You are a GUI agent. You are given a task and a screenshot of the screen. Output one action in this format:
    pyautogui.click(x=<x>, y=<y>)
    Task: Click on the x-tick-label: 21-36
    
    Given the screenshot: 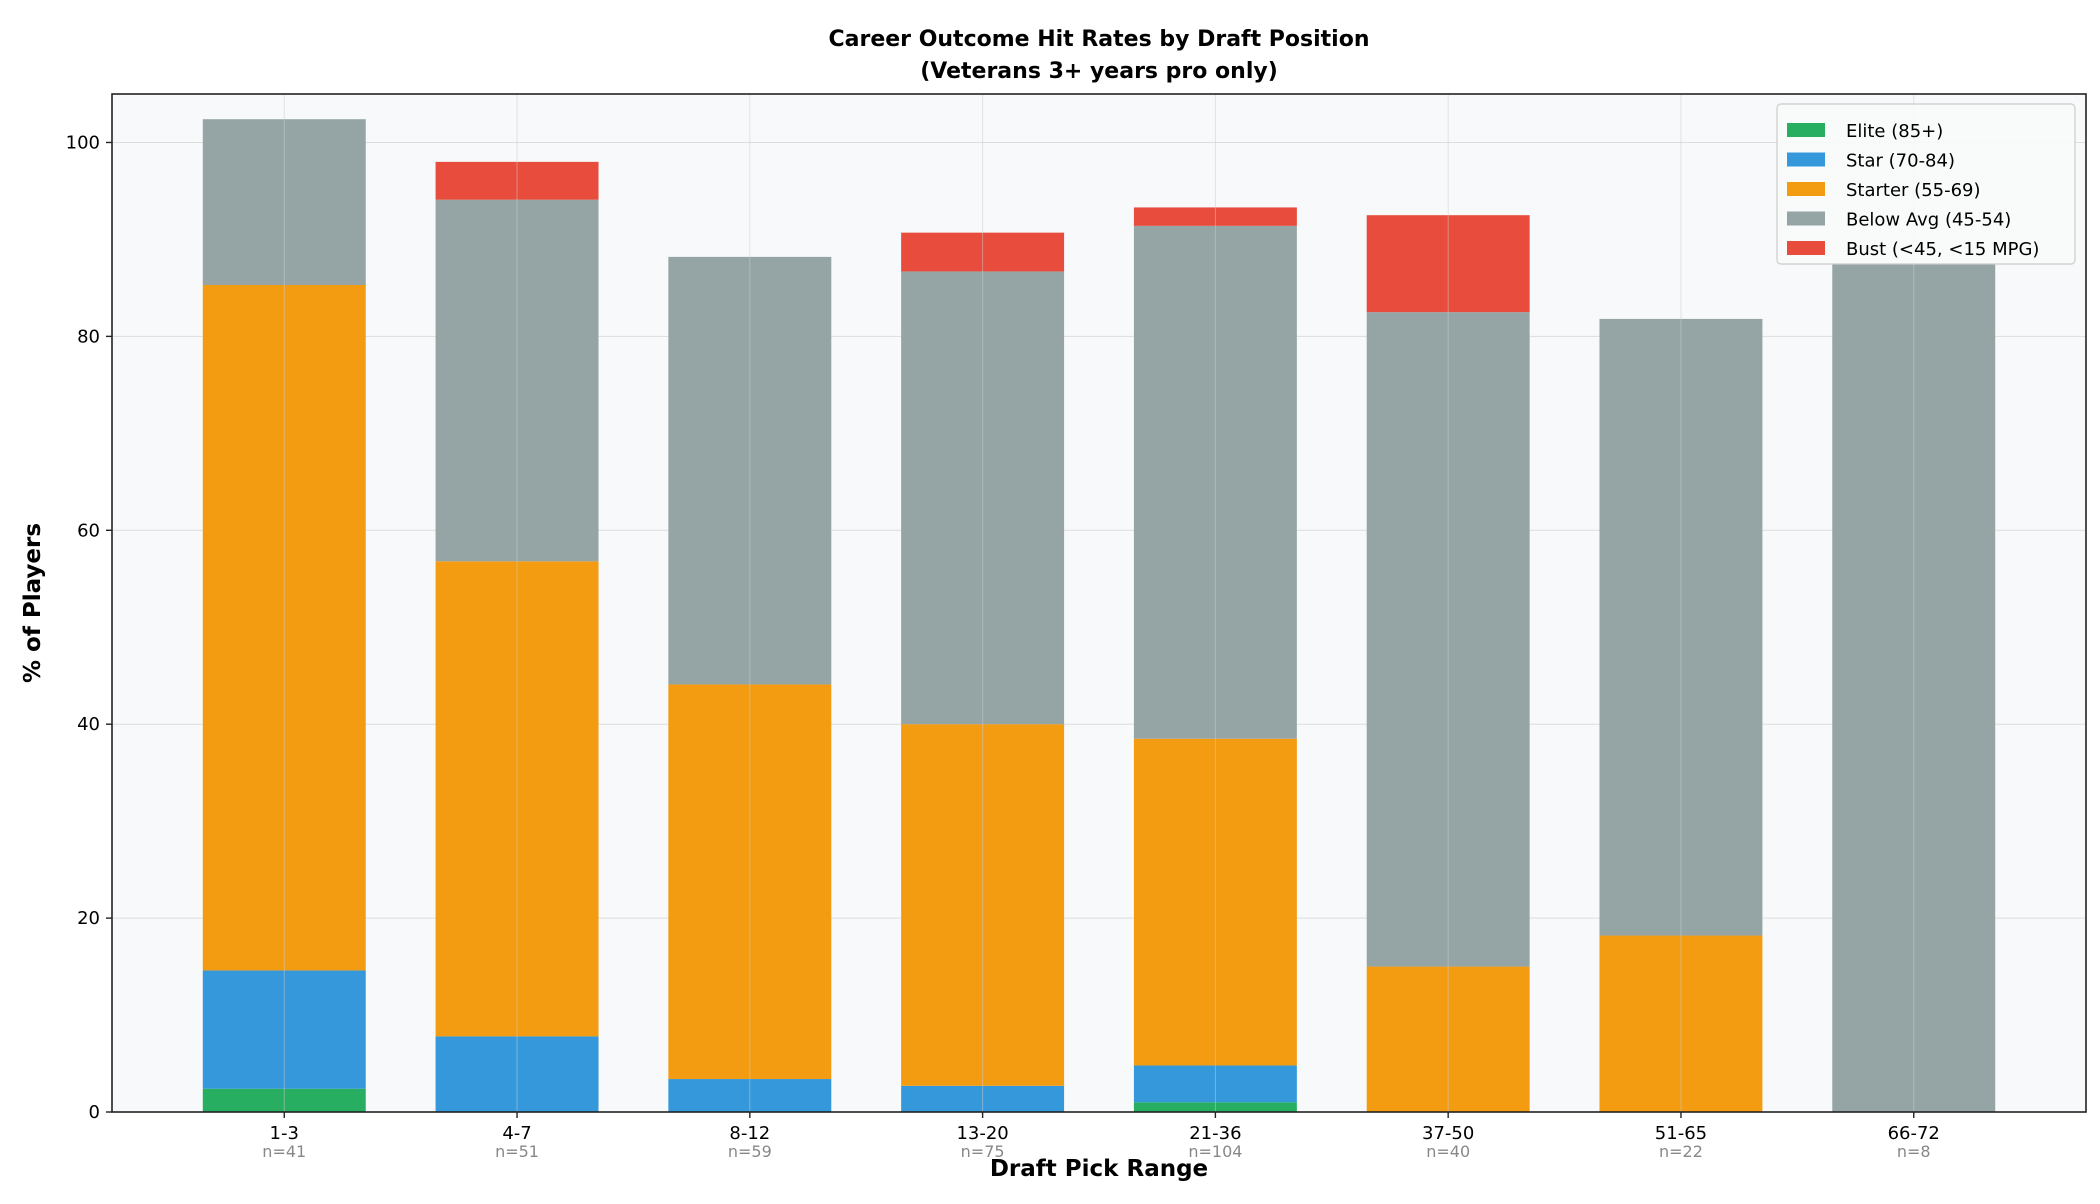 What is the action you would take?
    pyautogui.click(x=1215, y=1133)
    